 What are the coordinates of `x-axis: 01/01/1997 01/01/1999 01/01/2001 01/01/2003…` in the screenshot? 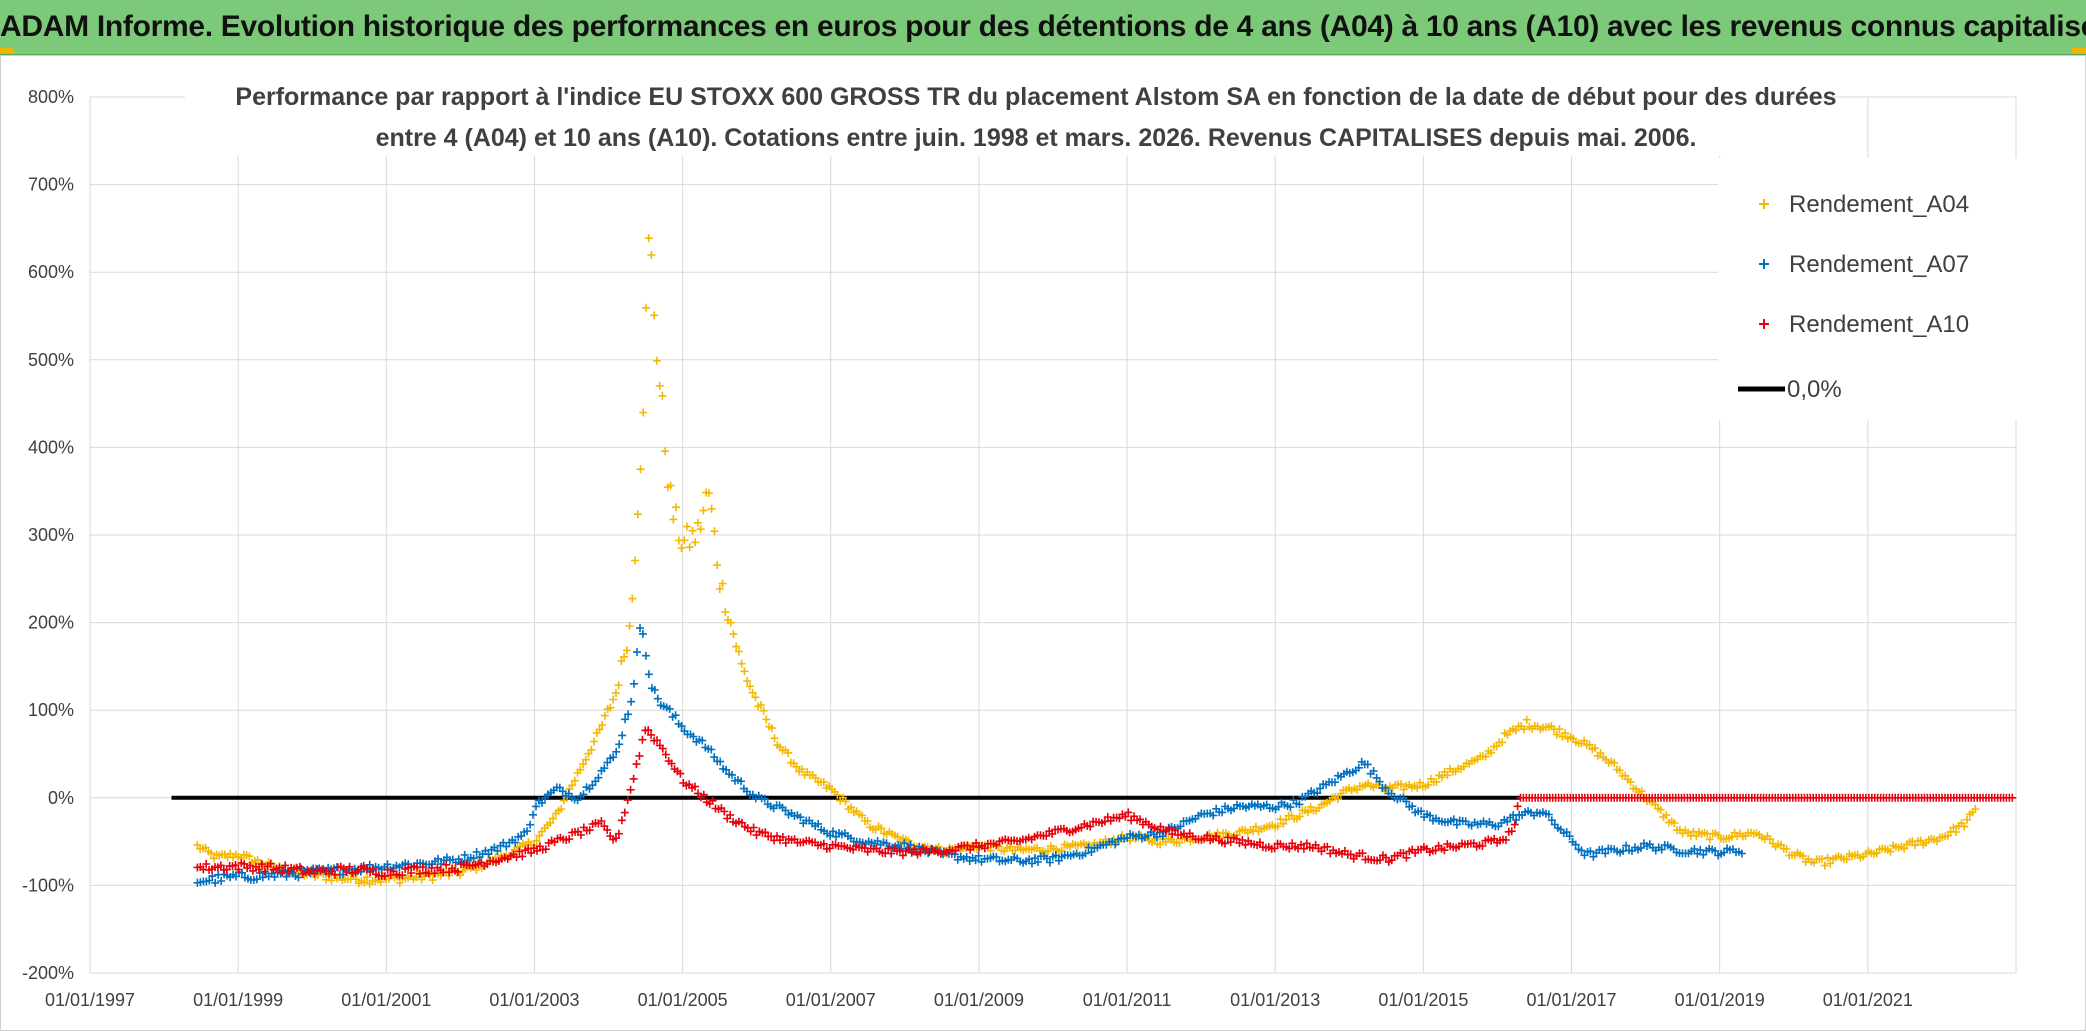 It's located at (979, 1000).